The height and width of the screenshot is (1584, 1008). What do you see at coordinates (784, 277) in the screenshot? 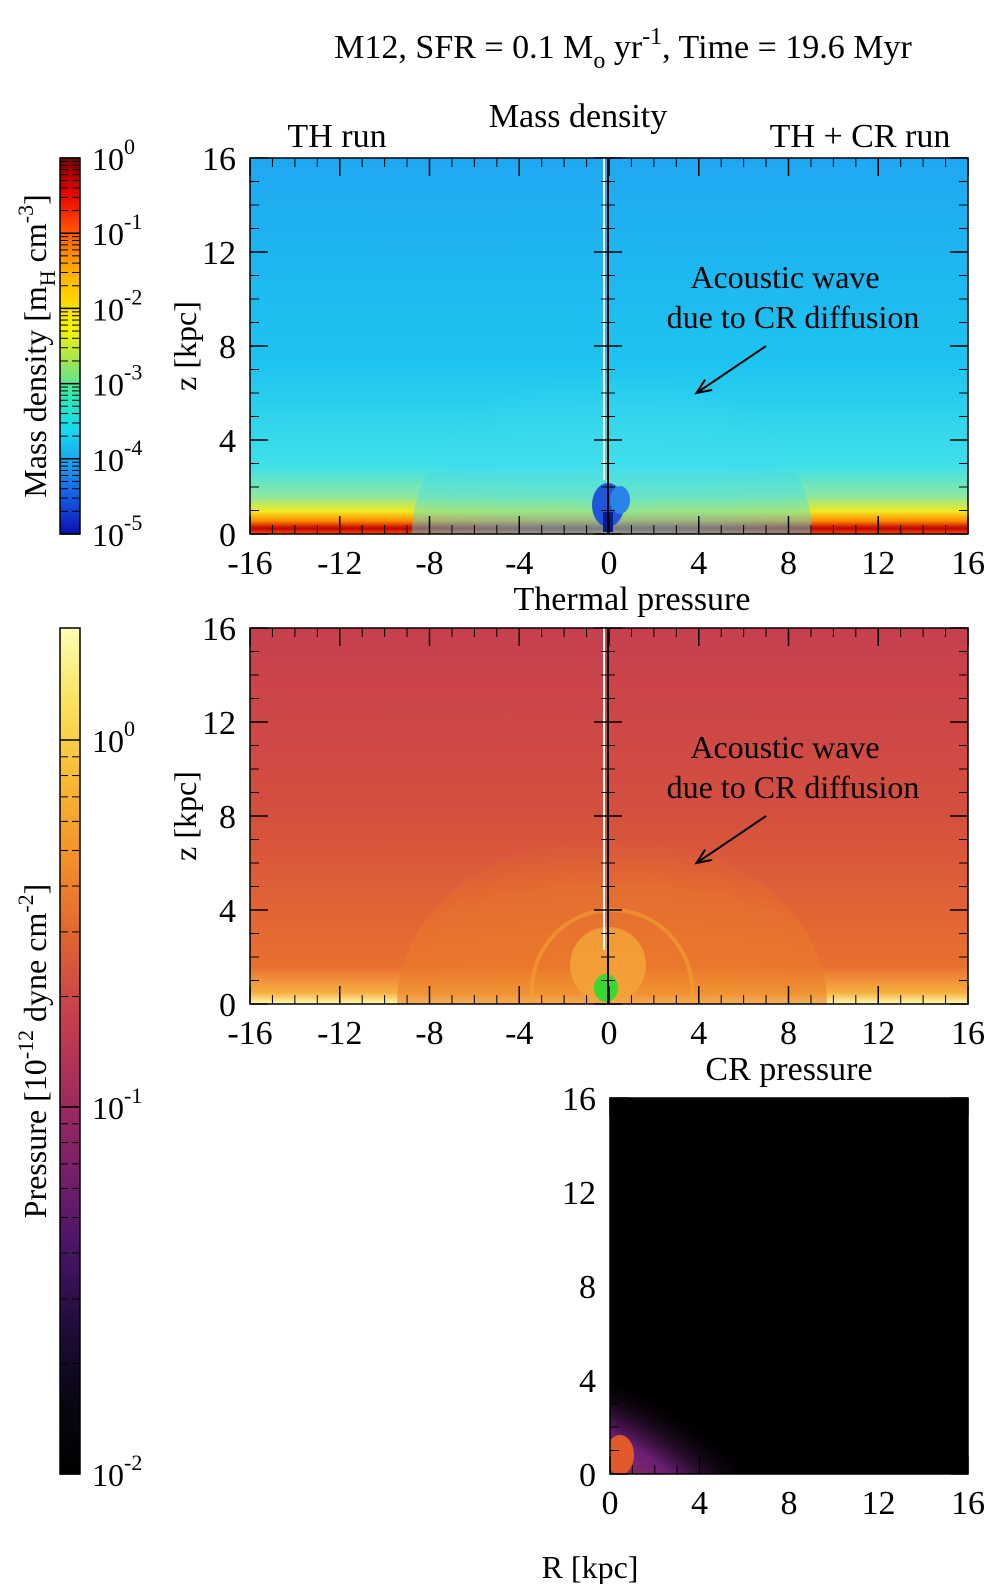
I see `density-annotation-line1: Acoustic wave` at bounding box center [784, 277].